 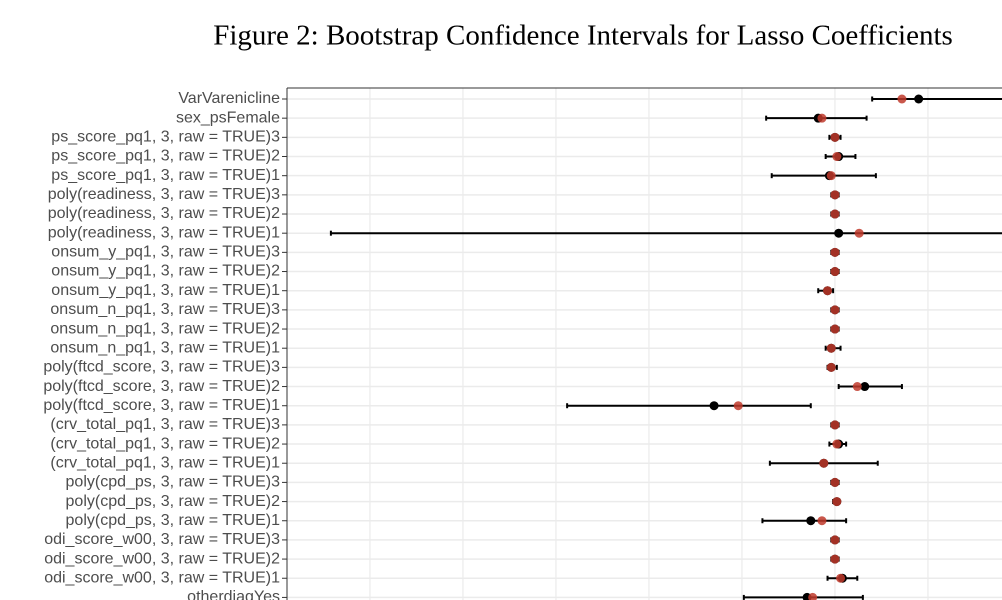 I want to click on y-tick-label: odi_score_w00, 3, raw = TRUE)2, so click(x=162, y=558).